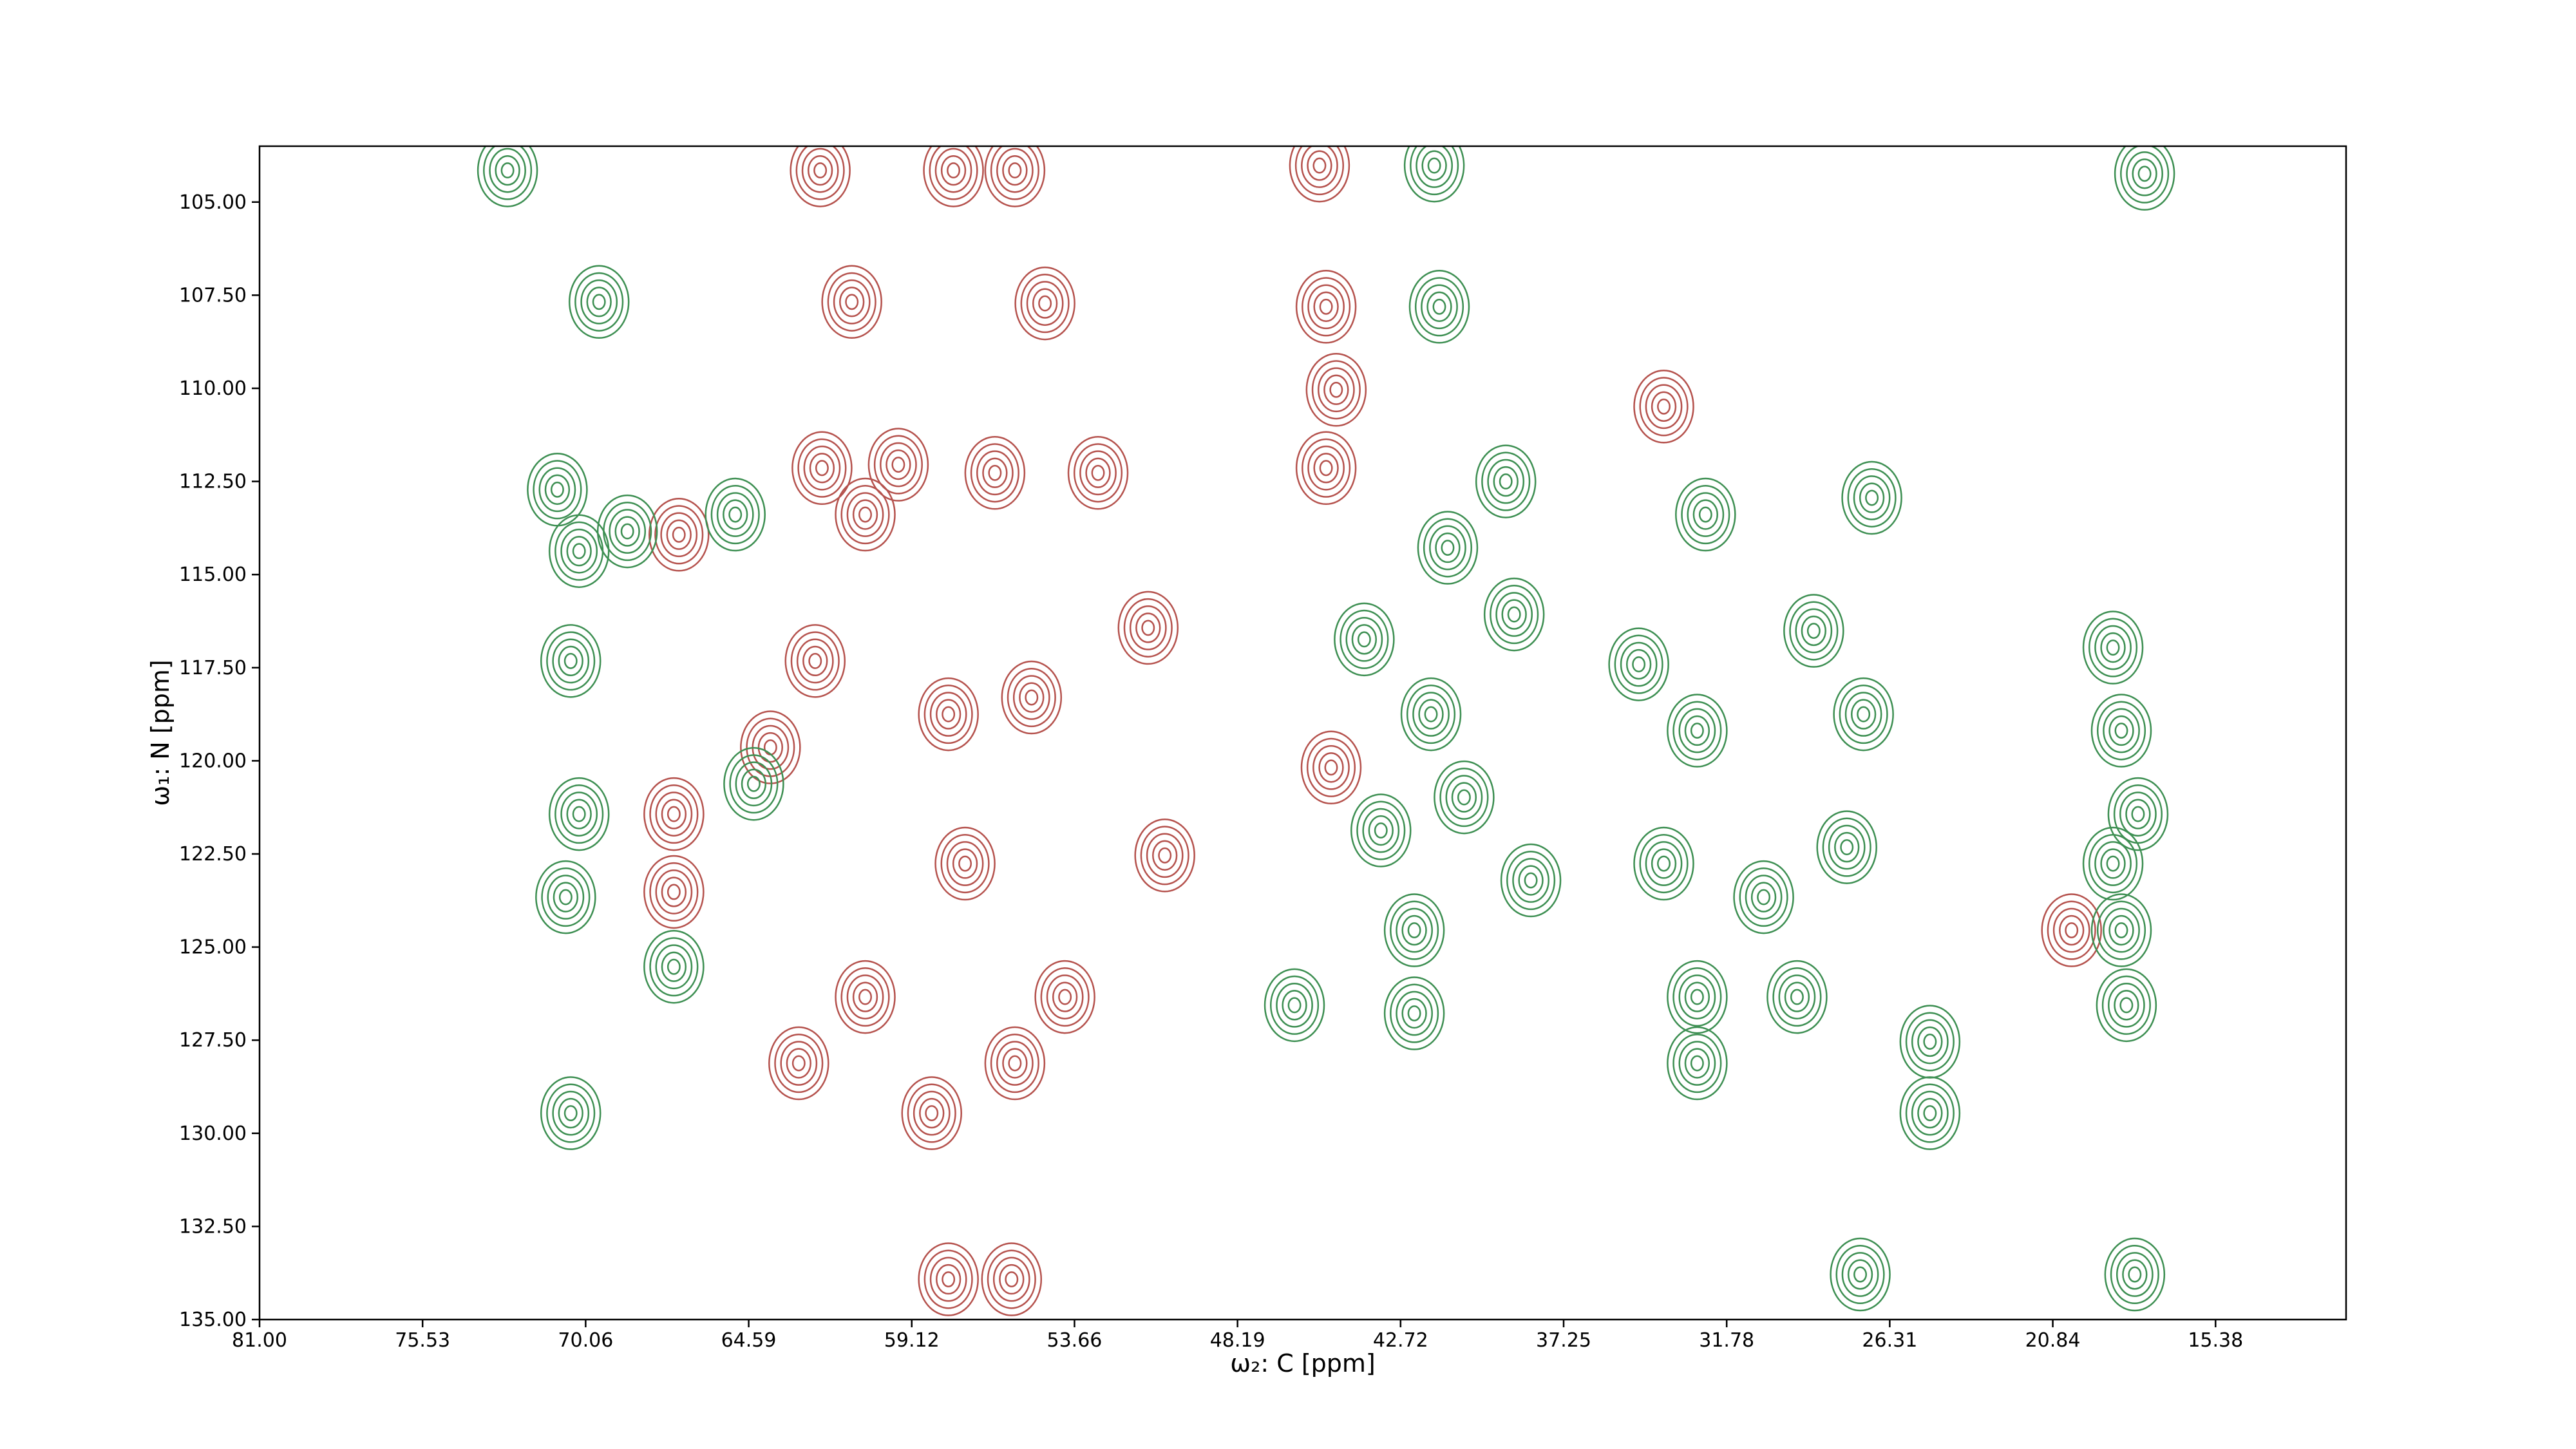  Describe the element at coordinates (213, 668) in the screenshot. I see `y-tick-label: 117.50` at that location.